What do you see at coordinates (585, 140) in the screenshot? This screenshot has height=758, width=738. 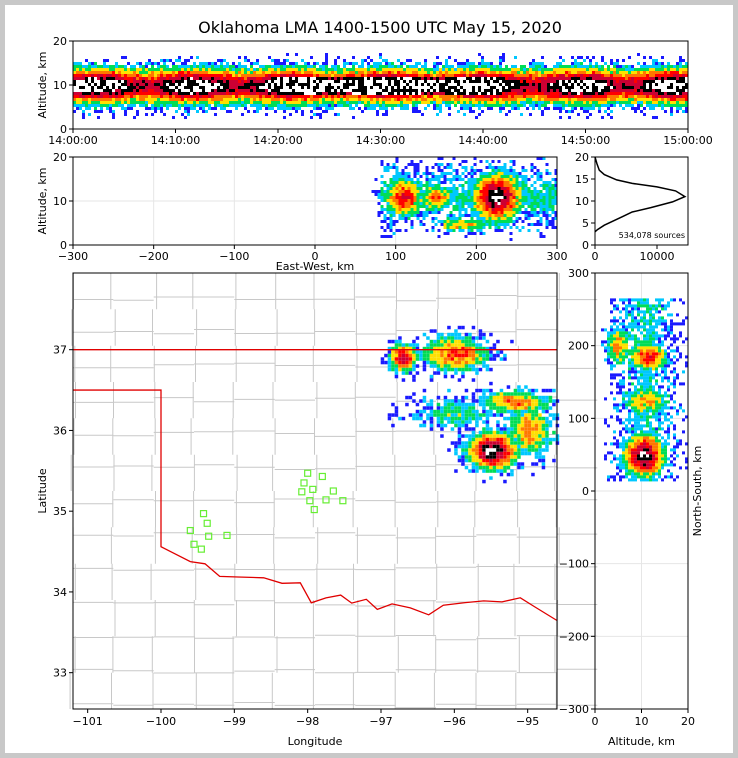 I see `time-tick-label: 14:50:00` at bounding box center [585, 140].